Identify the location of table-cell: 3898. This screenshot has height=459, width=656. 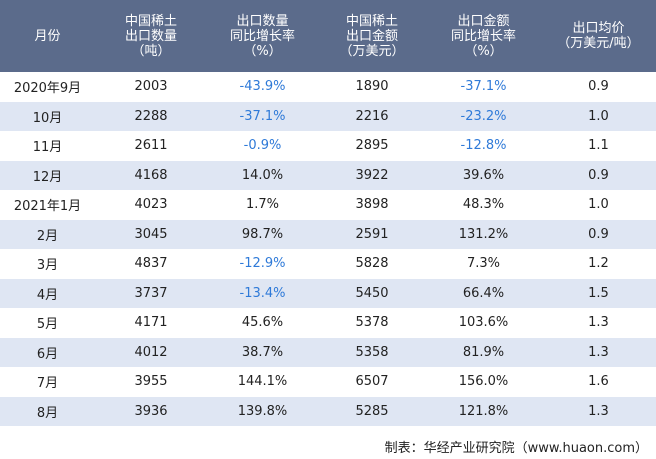
(372, 205).